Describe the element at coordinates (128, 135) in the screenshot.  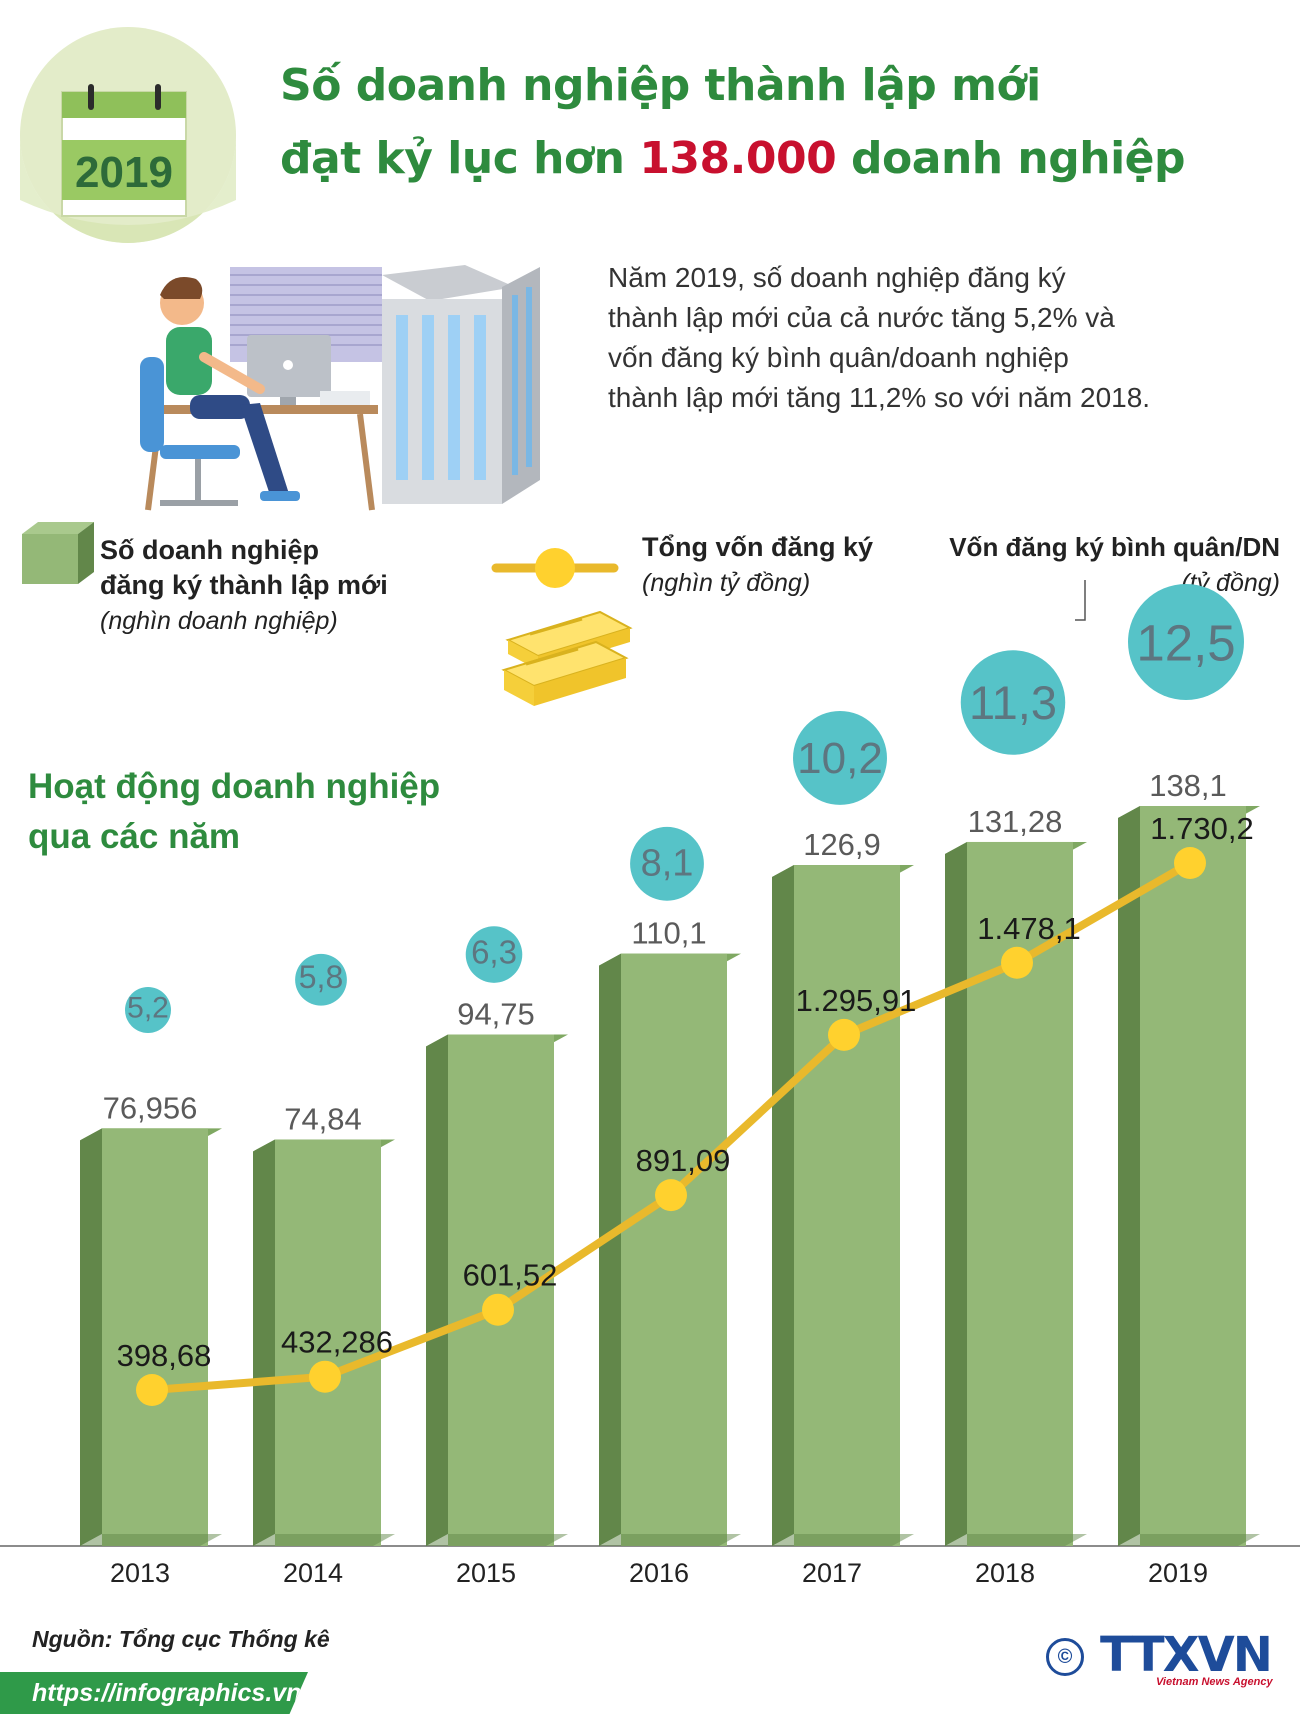
I see `calendar-illustration: 2019` at that location.